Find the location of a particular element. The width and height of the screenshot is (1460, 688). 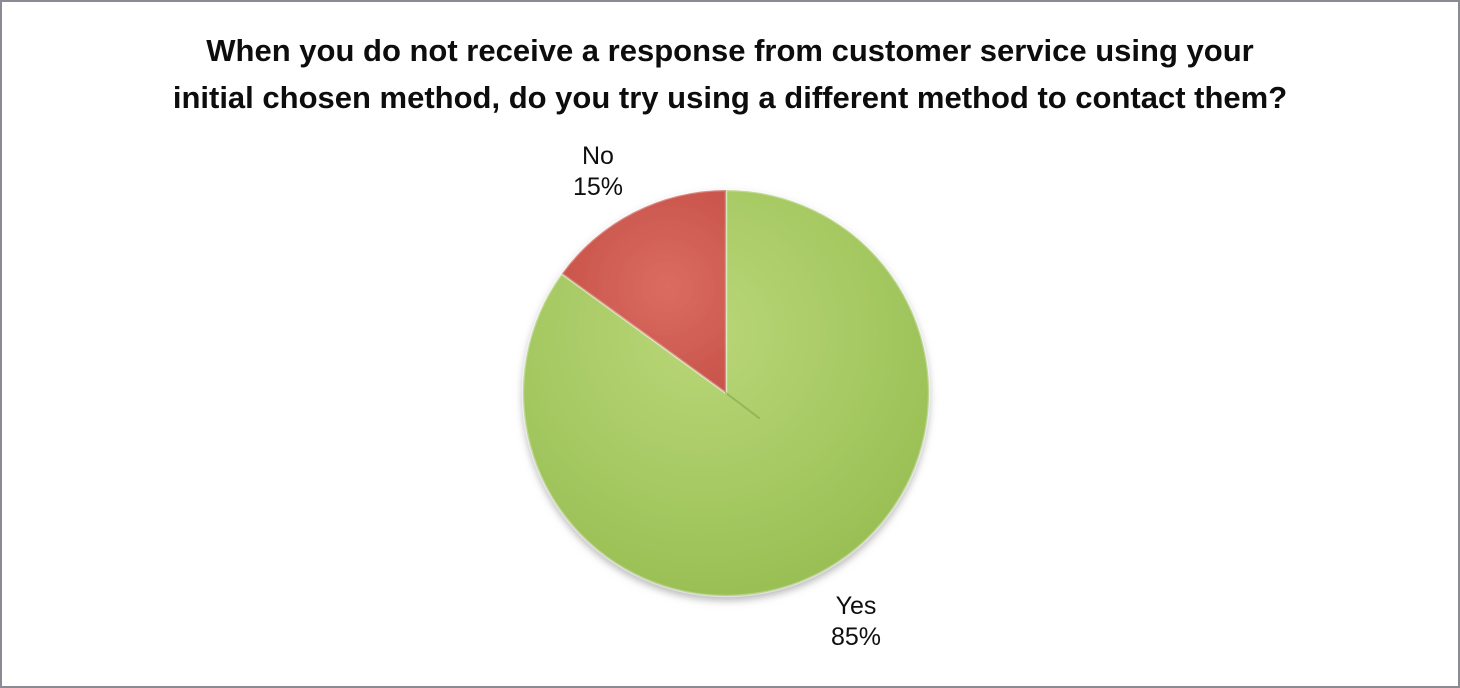

slice-label-no-percent: 15% is located at coordinates (598, 187).